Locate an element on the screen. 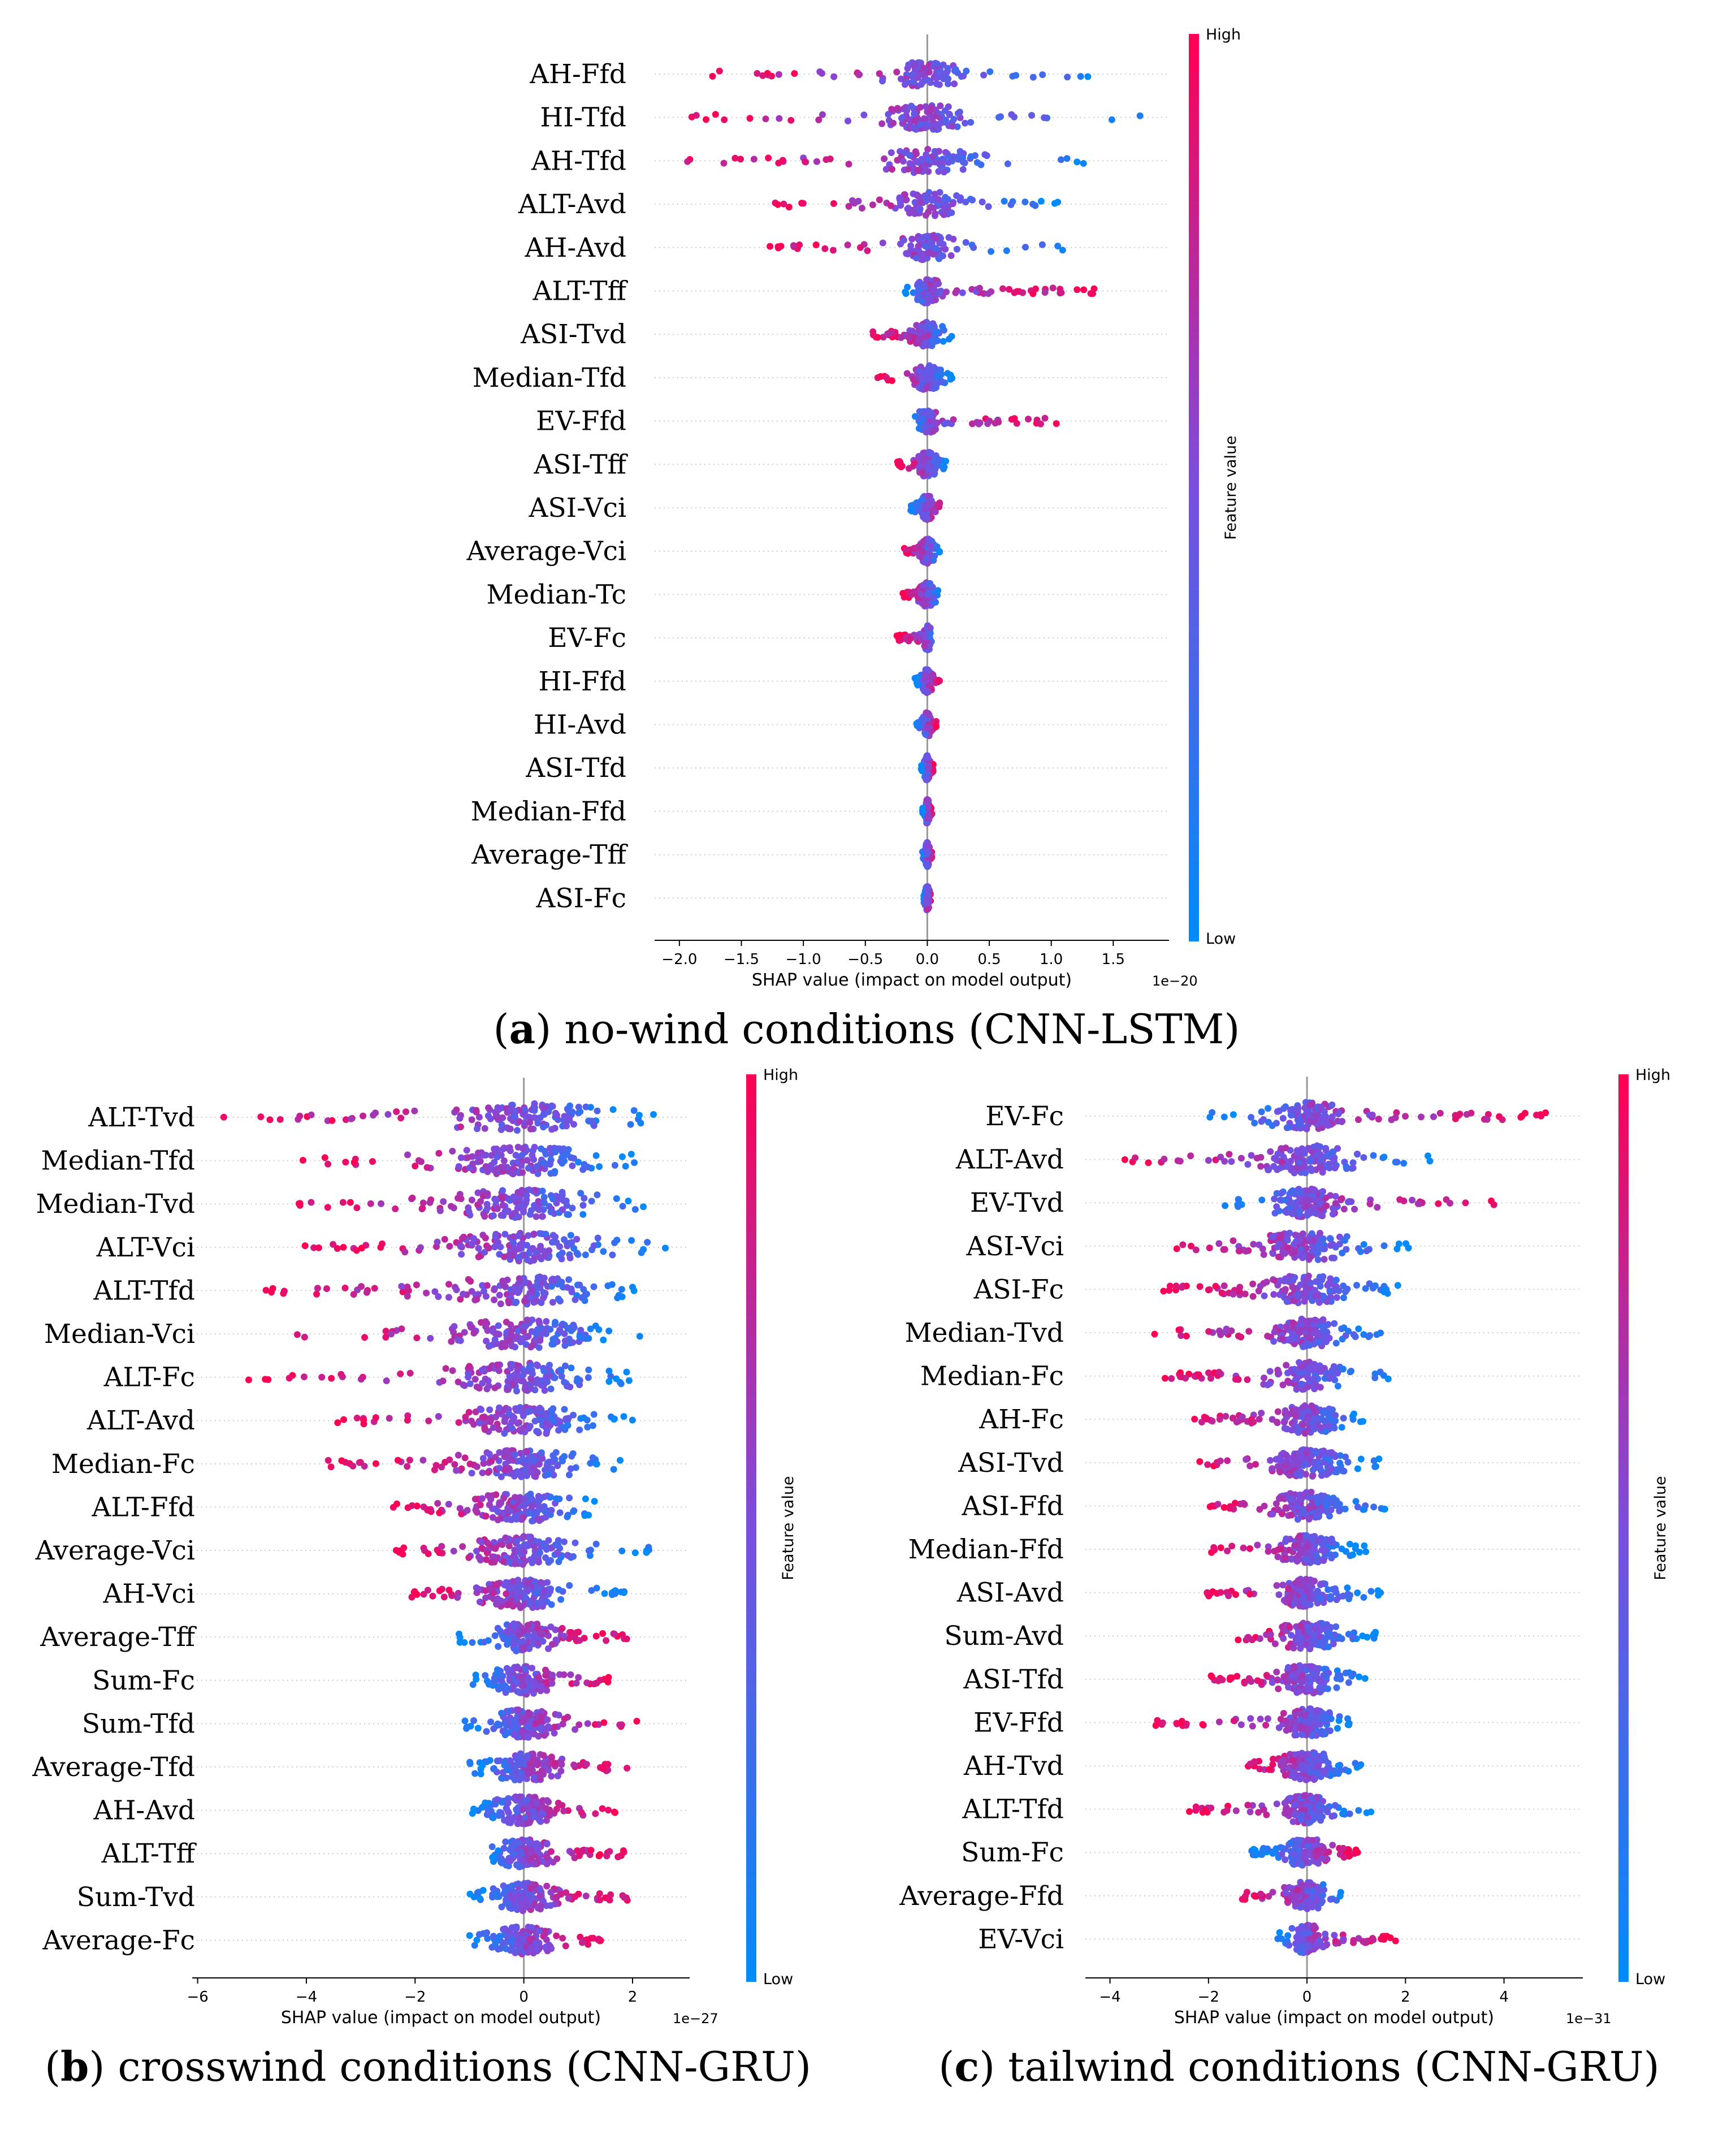  feature-label: ASI-Fc is located at coordinates (580, 898).